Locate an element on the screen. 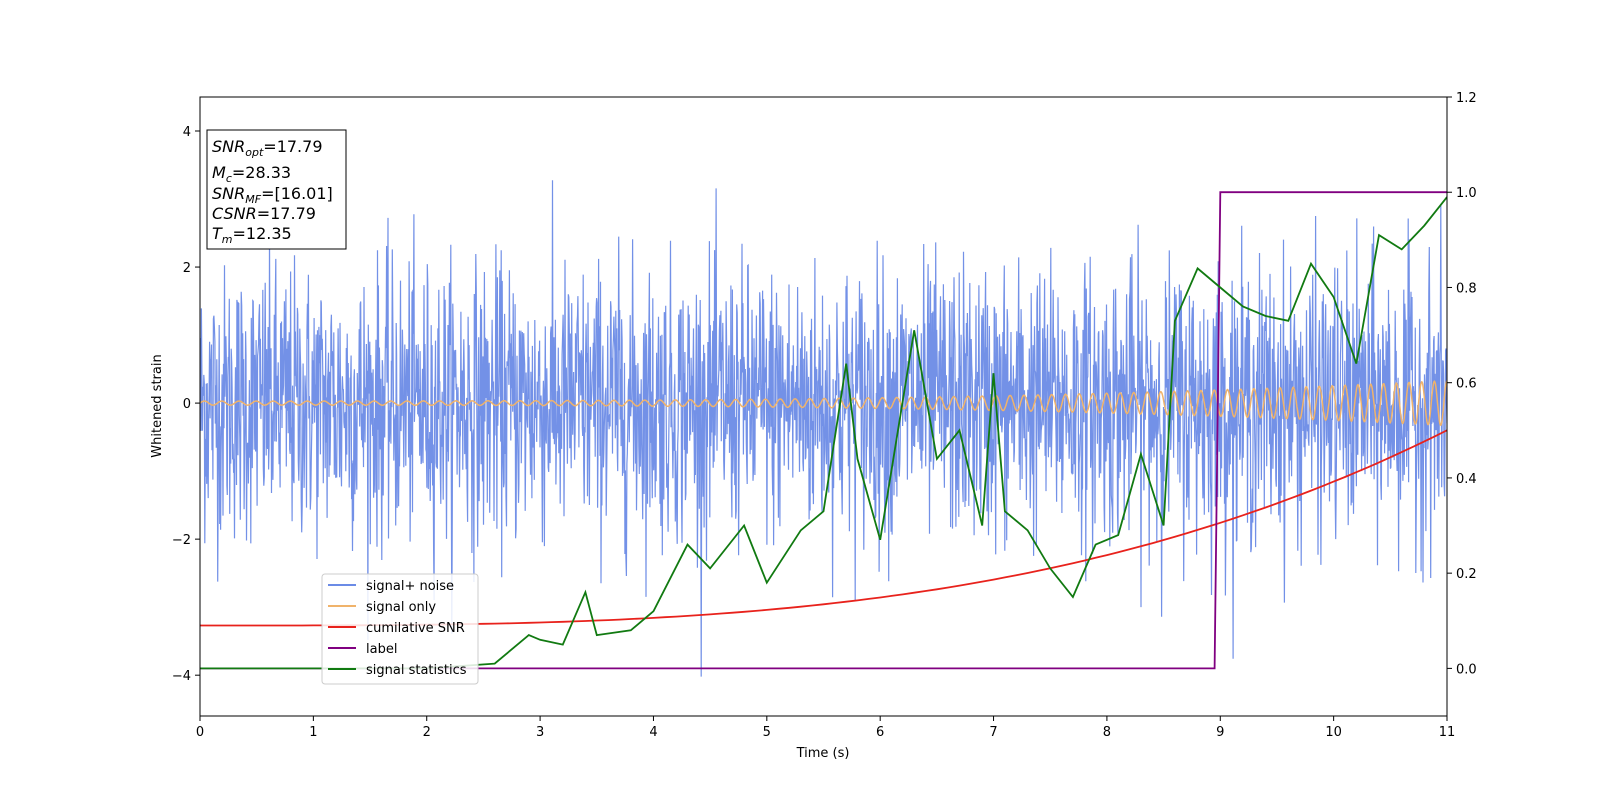 The width and height of the screenshot is (1600, 800). legend-label: signal only is located at coordinates (401, 607).